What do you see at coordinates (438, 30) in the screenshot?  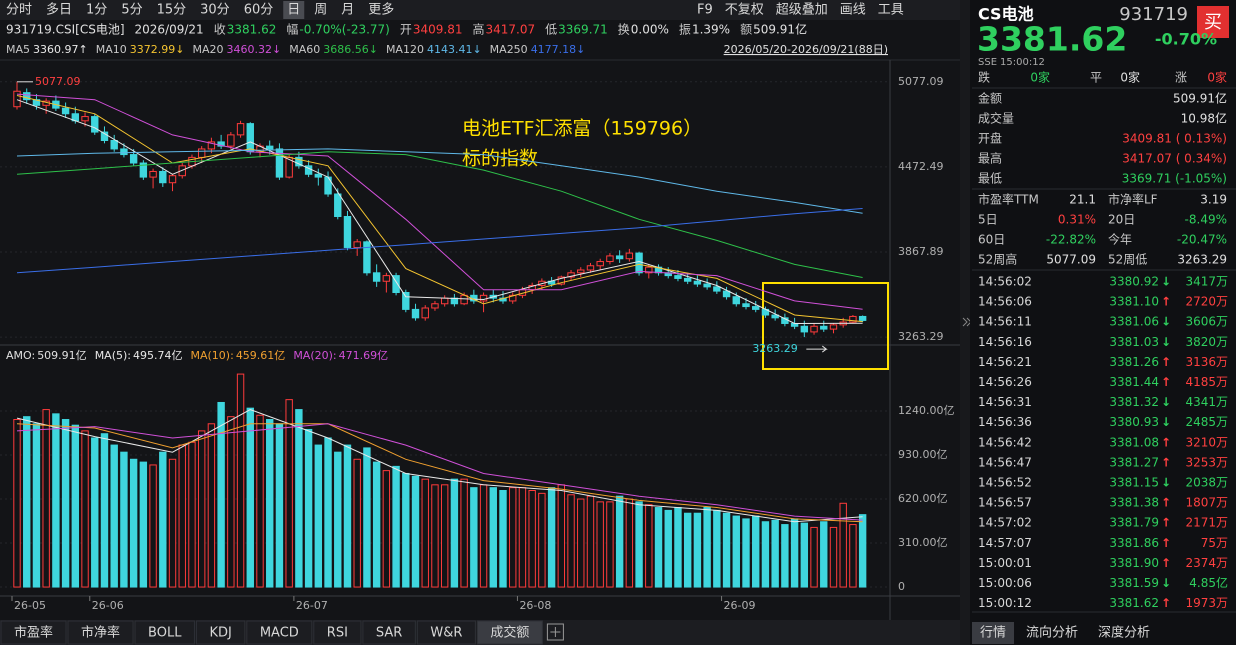 I see `info-value: 3409.81` at bounding box center [438, 30].